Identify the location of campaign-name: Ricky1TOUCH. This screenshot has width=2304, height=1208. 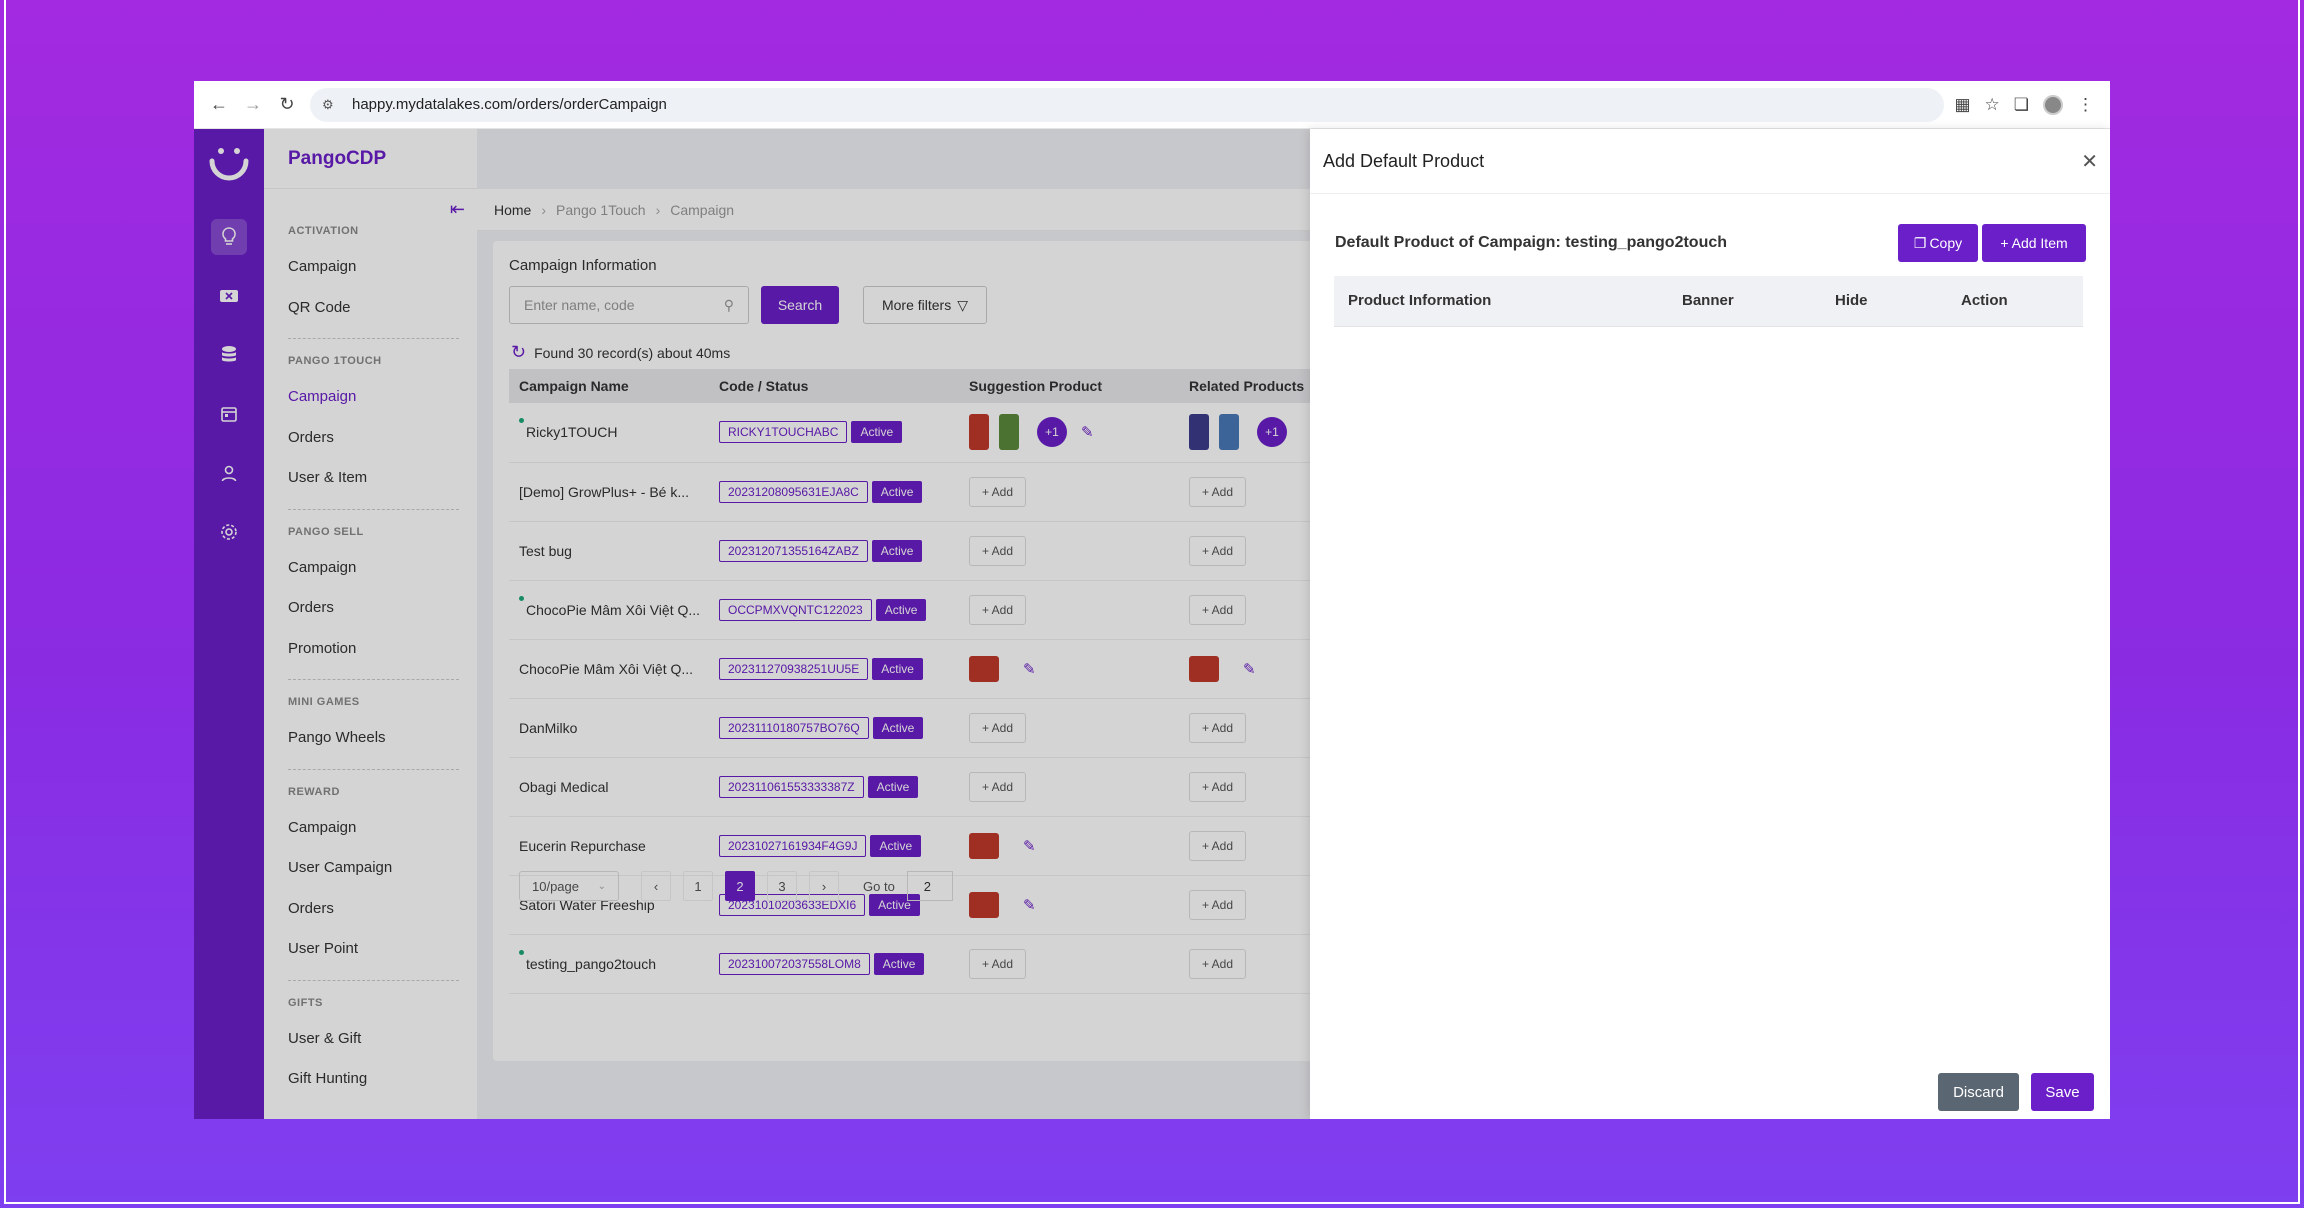
(572, 432).